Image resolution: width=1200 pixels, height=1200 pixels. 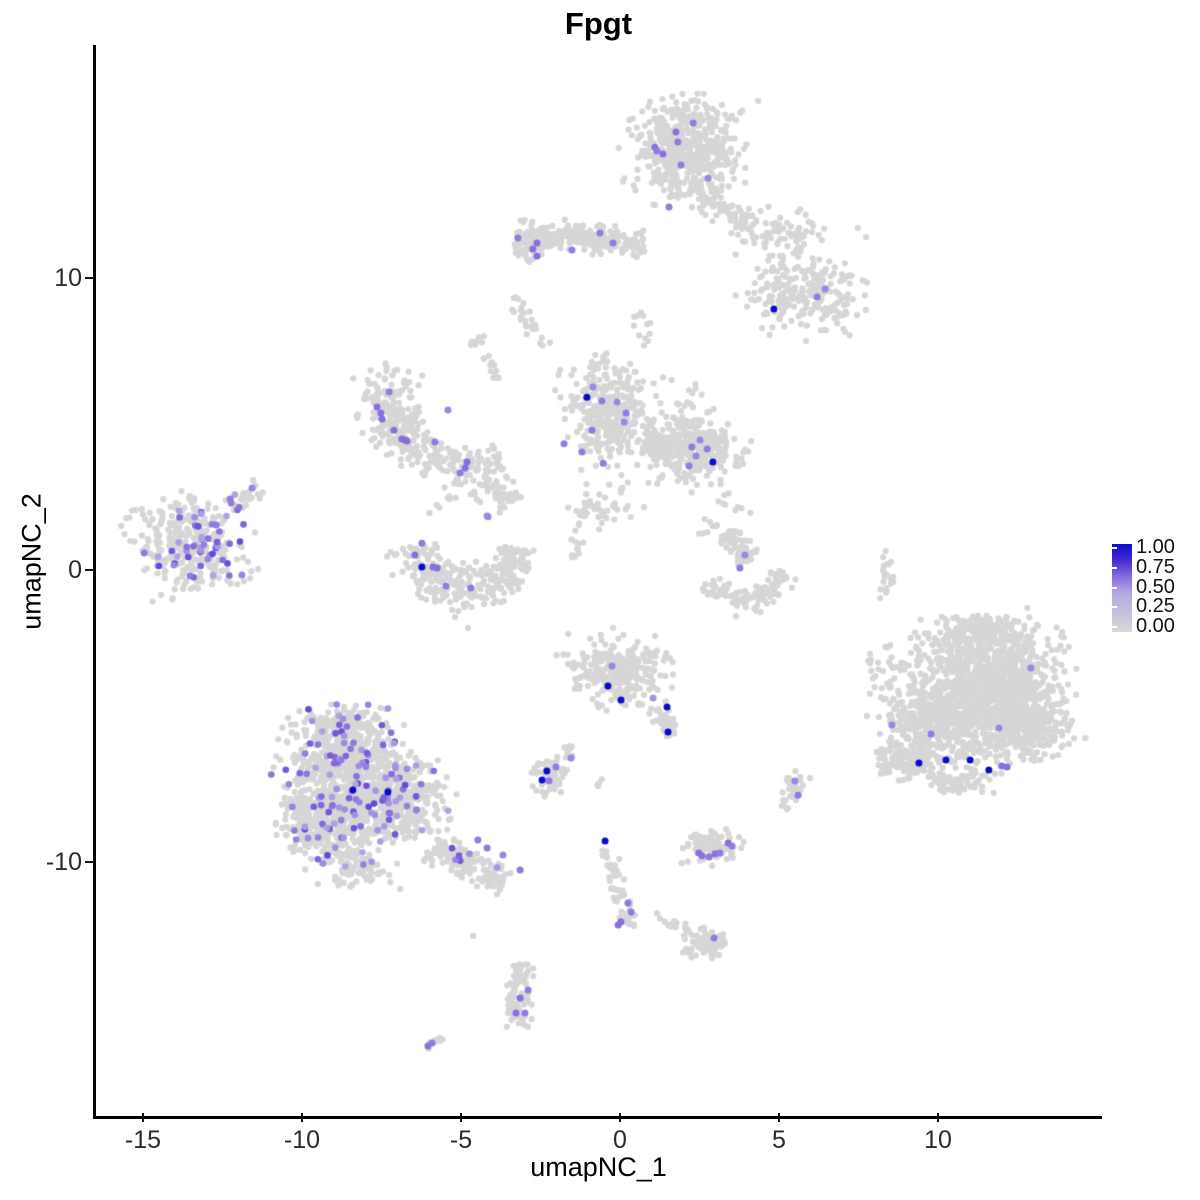 I want to click on x-tick-label: 0, so click(x=620, y=1140).